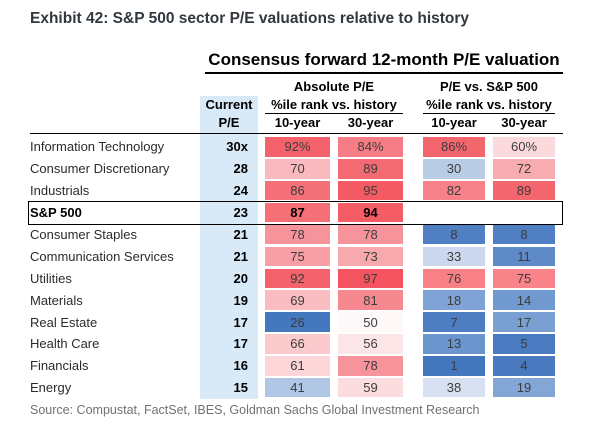 Image resolution: width=612 pixels, height=432 pixels. I want to click on current-pe-value: 20, so click(240, 278).